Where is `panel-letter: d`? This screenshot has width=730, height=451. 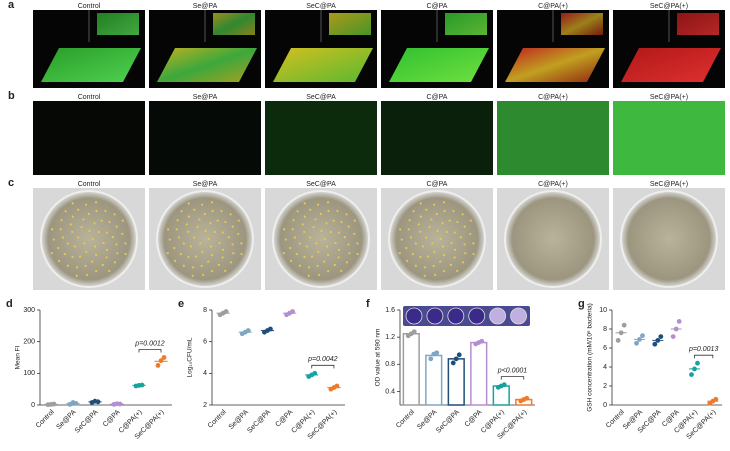 panel-letter: d is located at coordinates (9, 304).